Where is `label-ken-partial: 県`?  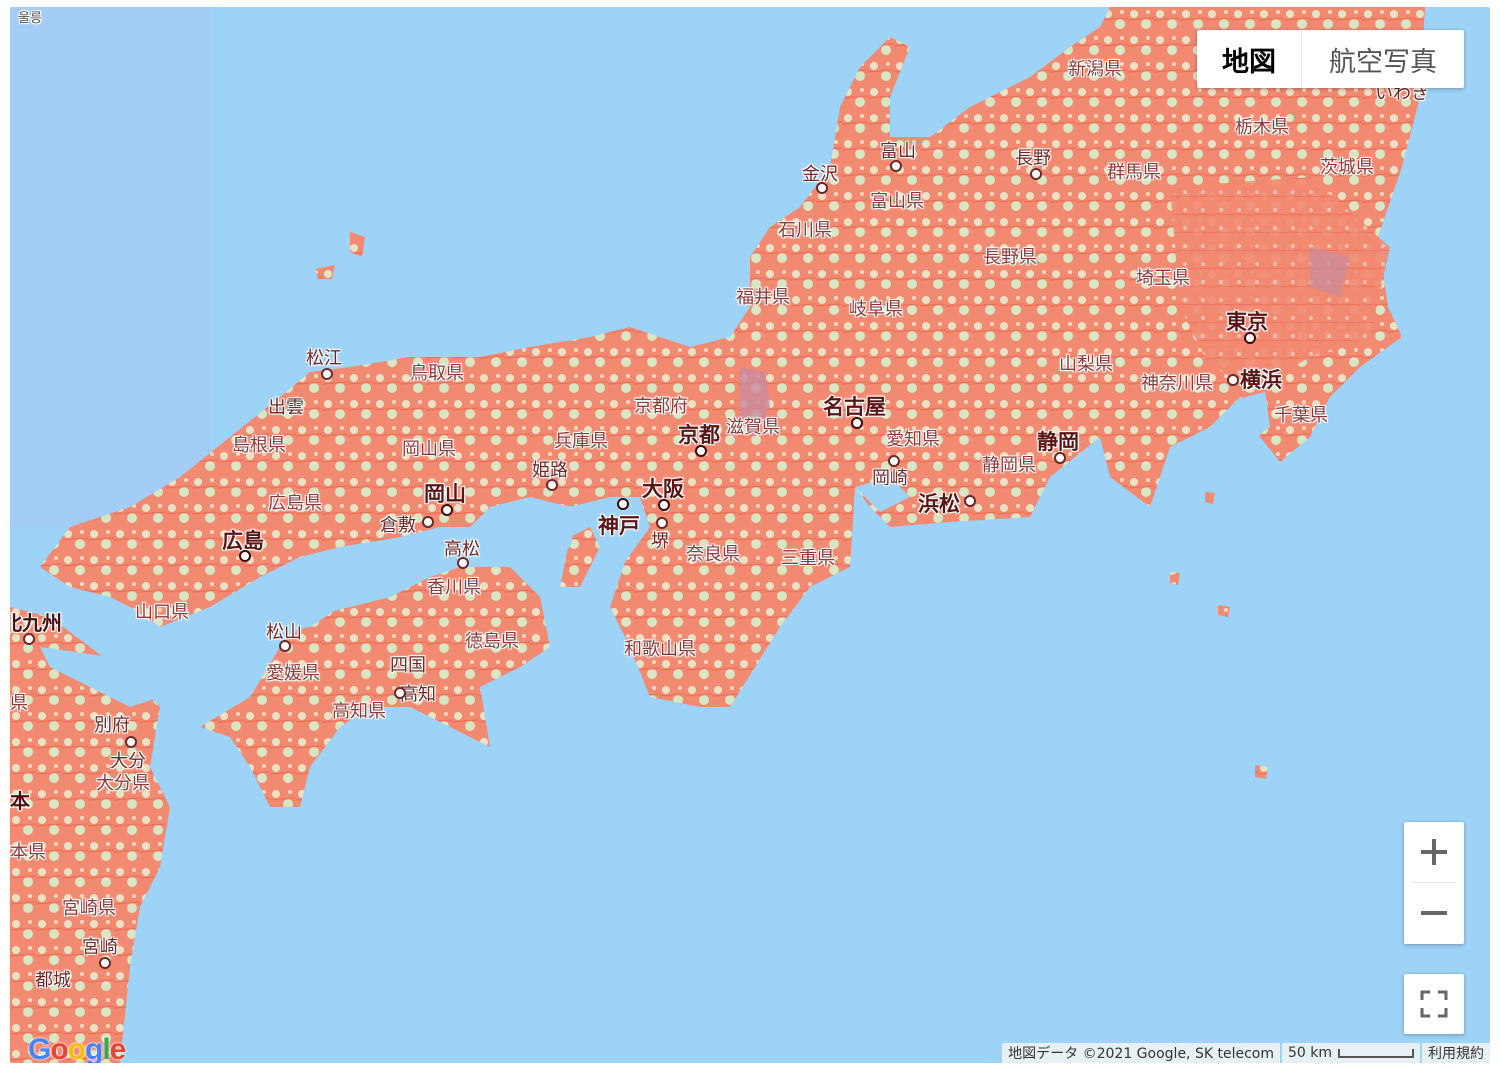 label-ken-partial: 県 is located at coordinates (19, 703).